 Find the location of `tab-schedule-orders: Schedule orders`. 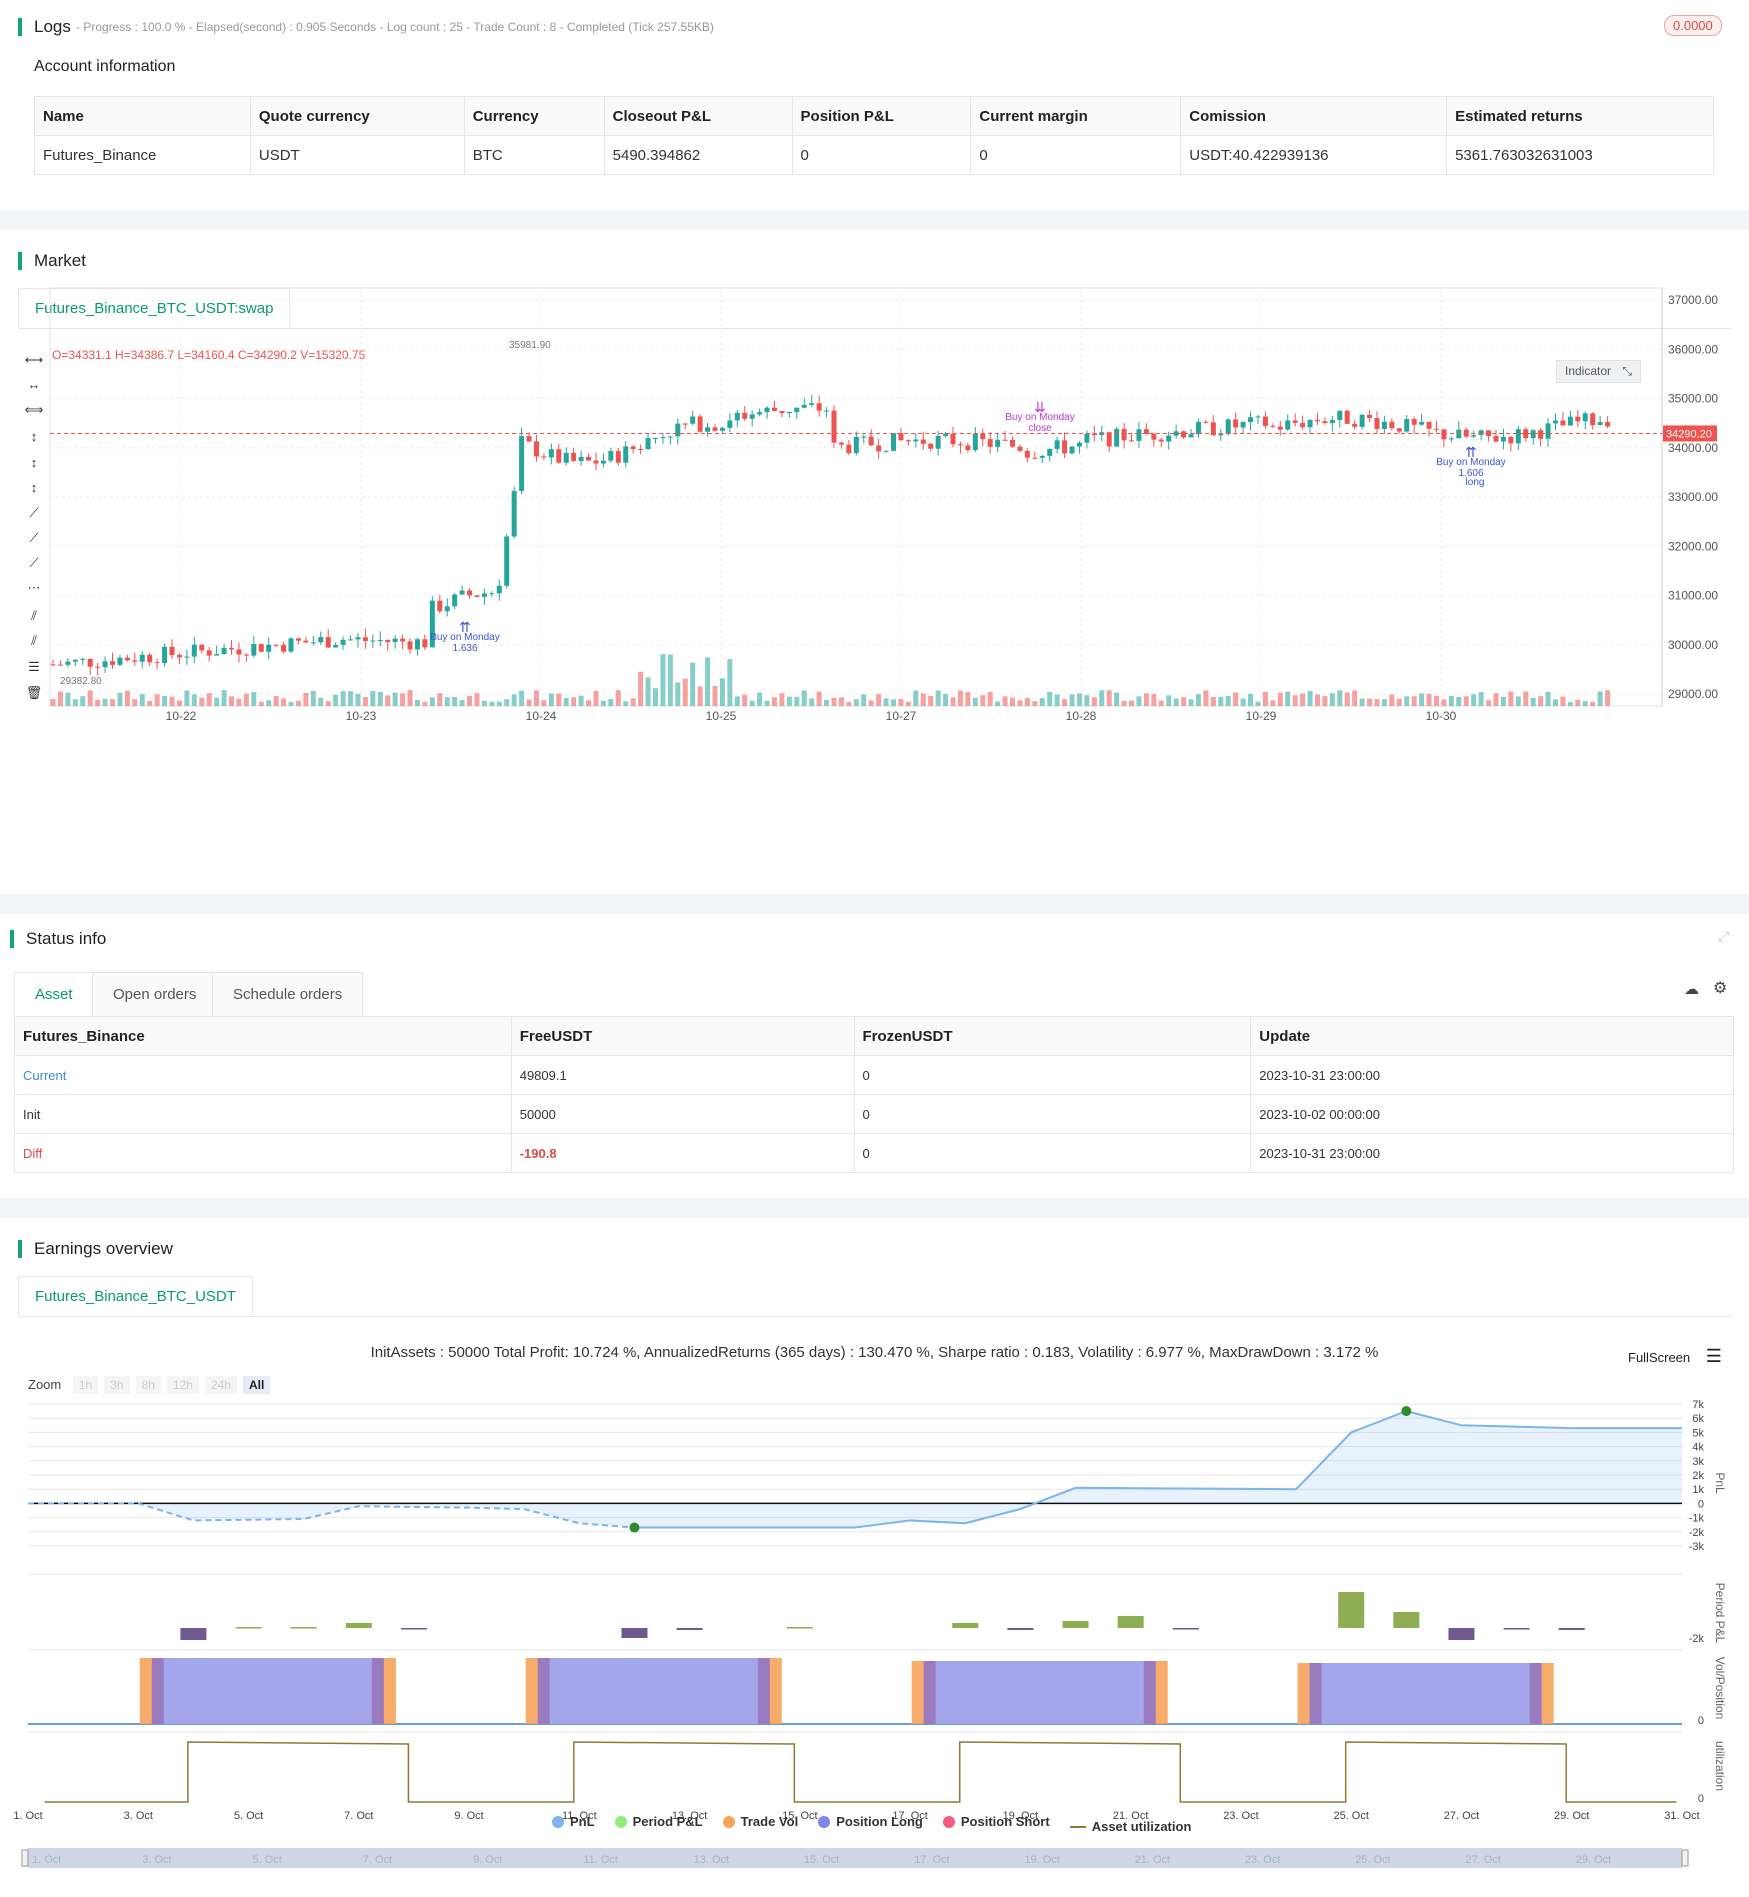

tab-schedule-orders: Schedule orders is located at coordinates (288, 994).